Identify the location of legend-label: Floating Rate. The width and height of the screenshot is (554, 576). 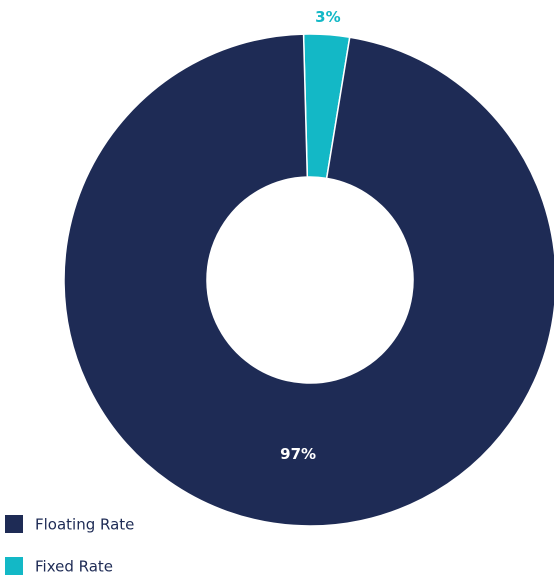
(84, 525).